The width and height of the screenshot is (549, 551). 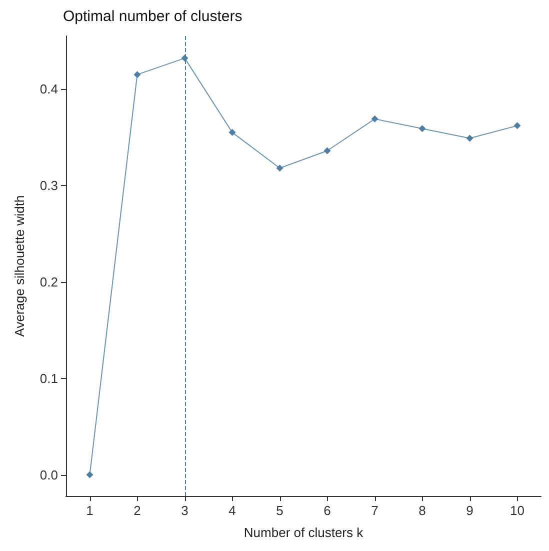 What do you see at coordinates (49, 89) in the screenshot?
I see `y-tick-label: 0.4` at bounding box center [49, 89].